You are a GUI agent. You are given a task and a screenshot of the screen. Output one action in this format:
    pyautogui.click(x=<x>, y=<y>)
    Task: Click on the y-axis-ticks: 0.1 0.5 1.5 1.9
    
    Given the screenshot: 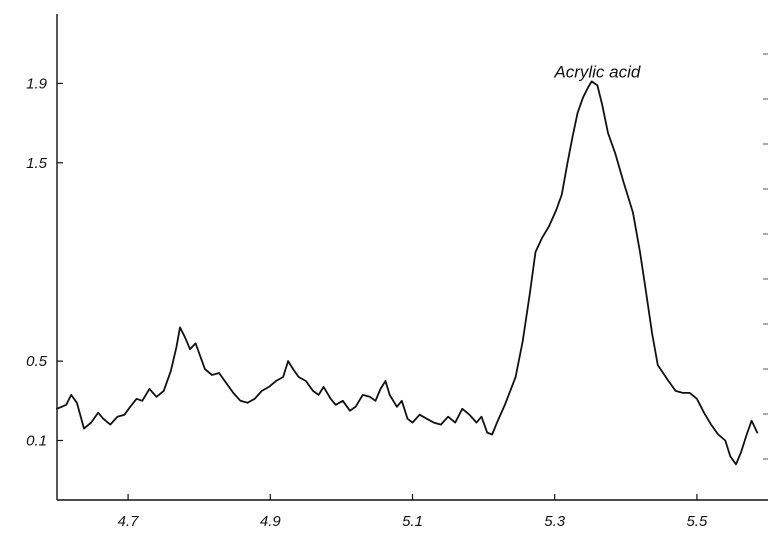 What is the action you would take?
    pyautogui.click(x=44, y=262)
    